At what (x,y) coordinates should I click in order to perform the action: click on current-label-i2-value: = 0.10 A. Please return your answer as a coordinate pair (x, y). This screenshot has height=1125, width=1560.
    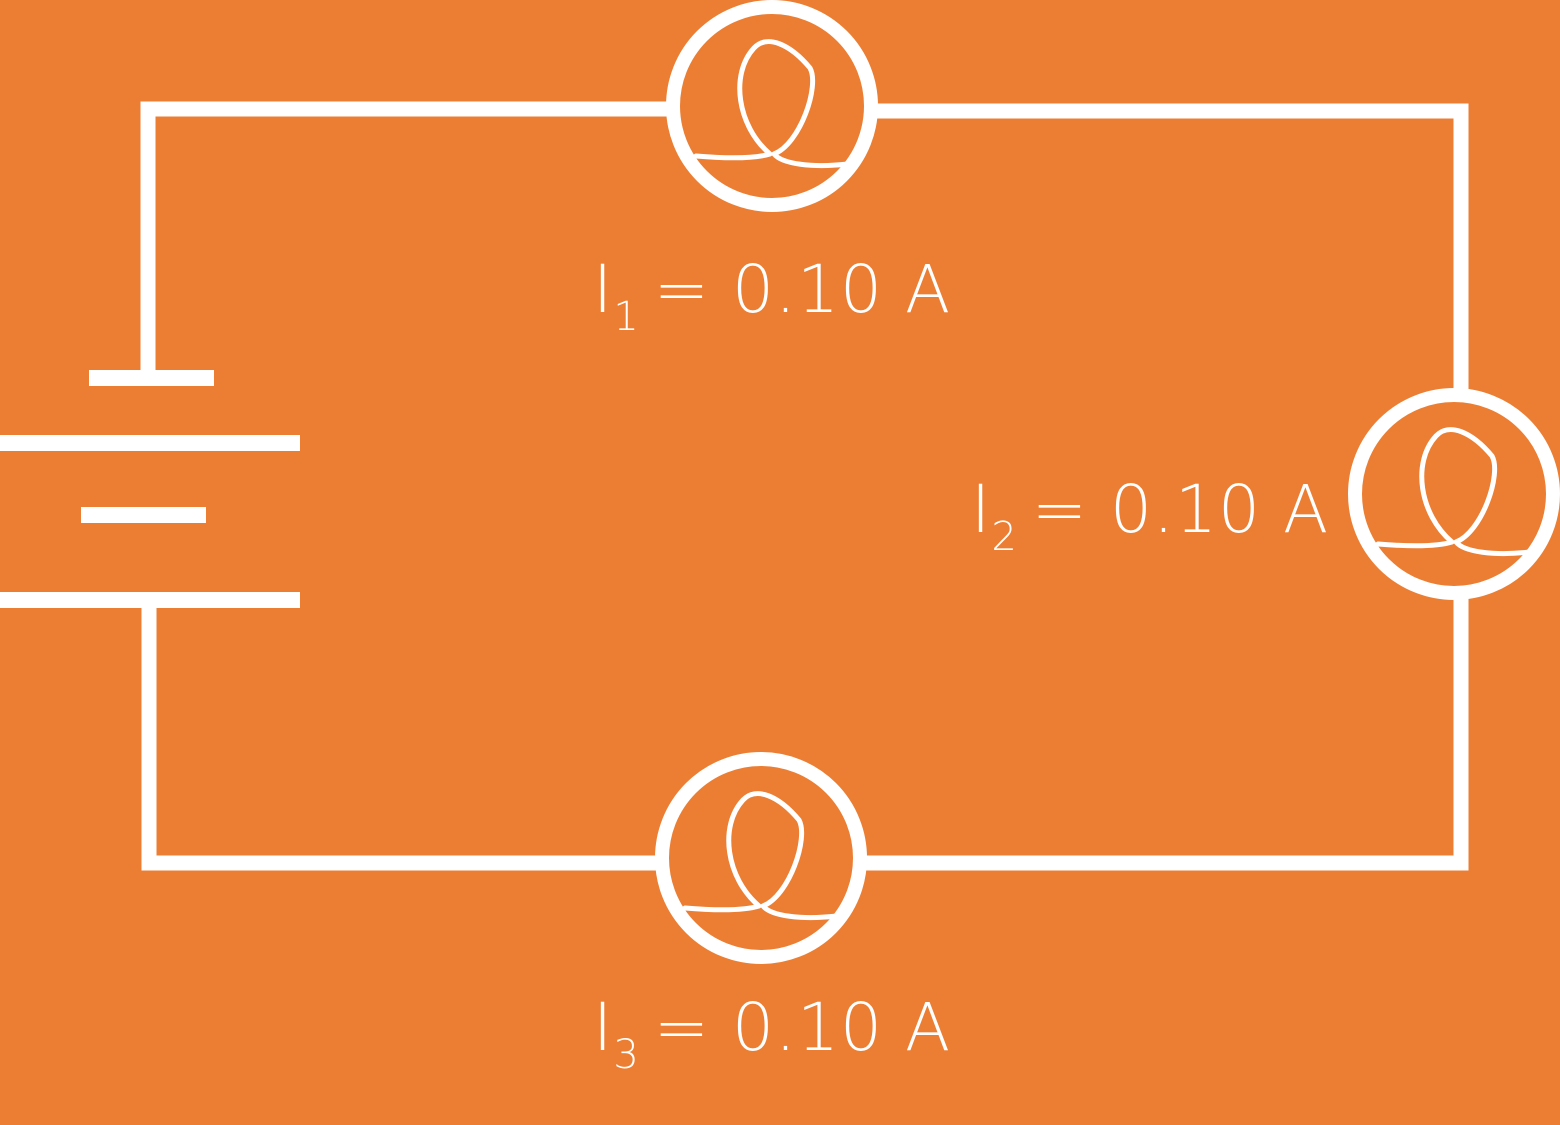
    Looking at the image, I should click on (1180, 509).